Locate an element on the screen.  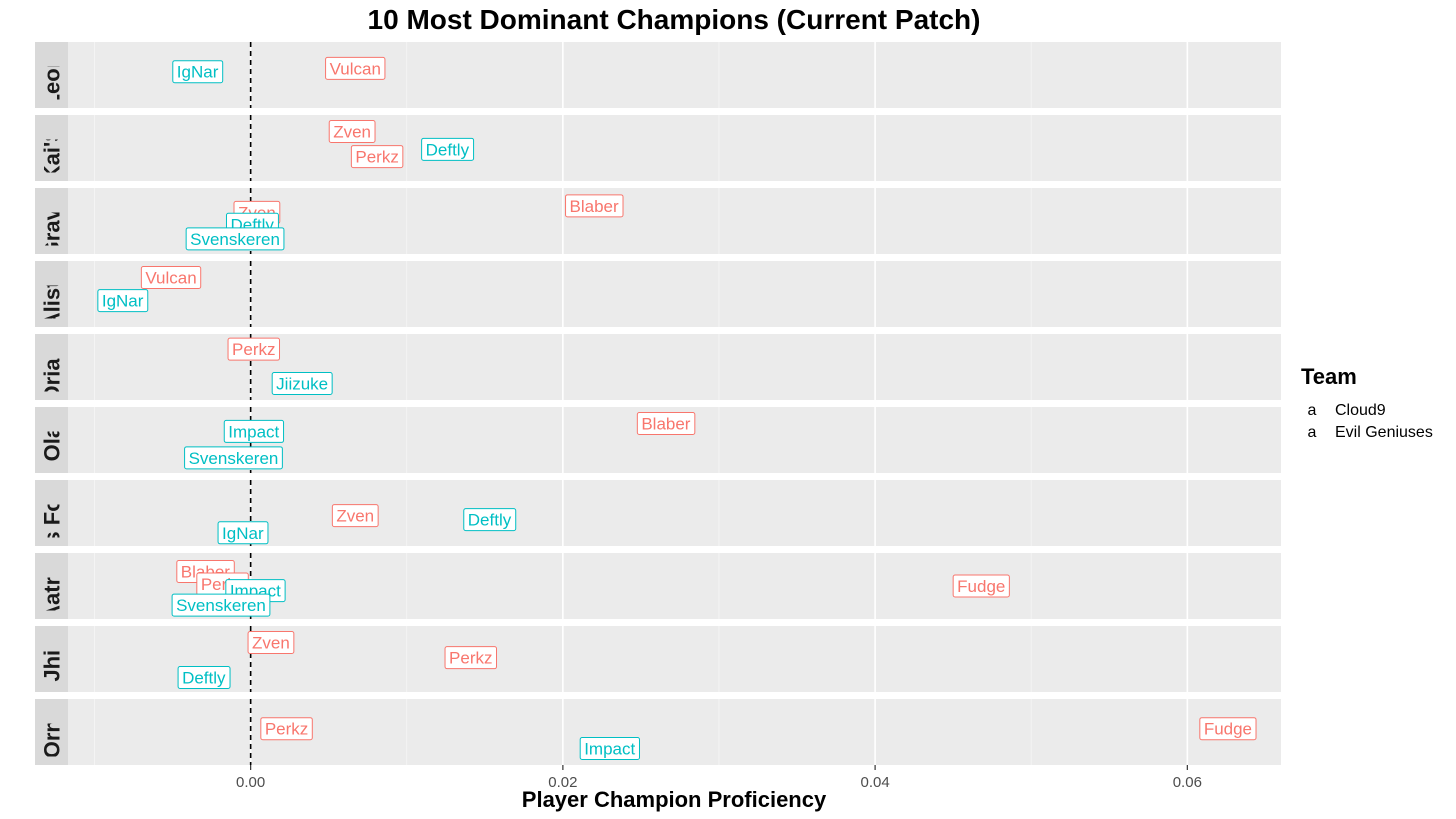
legend-label: Cloud9 is located at coordinates (1360, 410).